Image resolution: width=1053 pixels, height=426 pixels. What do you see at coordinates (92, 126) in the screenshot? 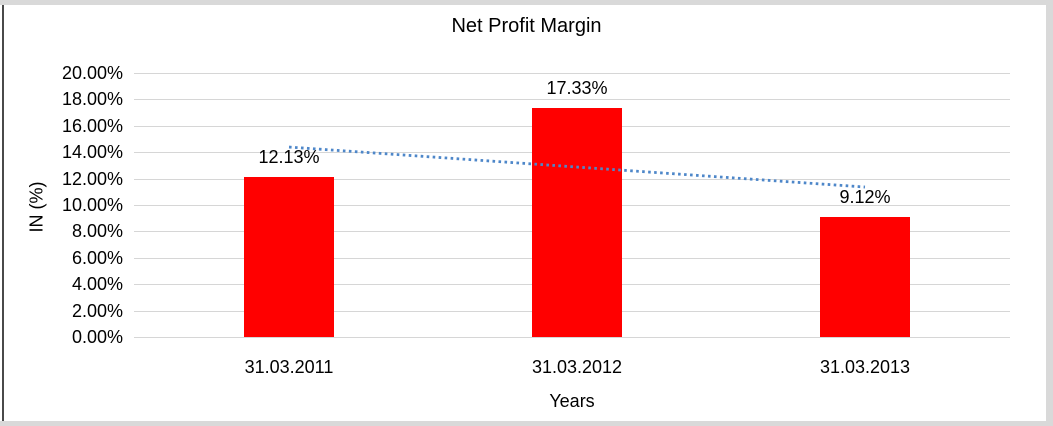
I see `y-tick-label: 16.00%` at bounding box center [92, 126].